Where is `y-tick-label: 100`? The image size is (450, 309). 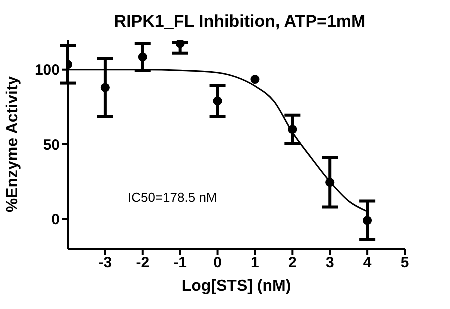
y-tick-label: 100 is located at coordinates (47, 71).